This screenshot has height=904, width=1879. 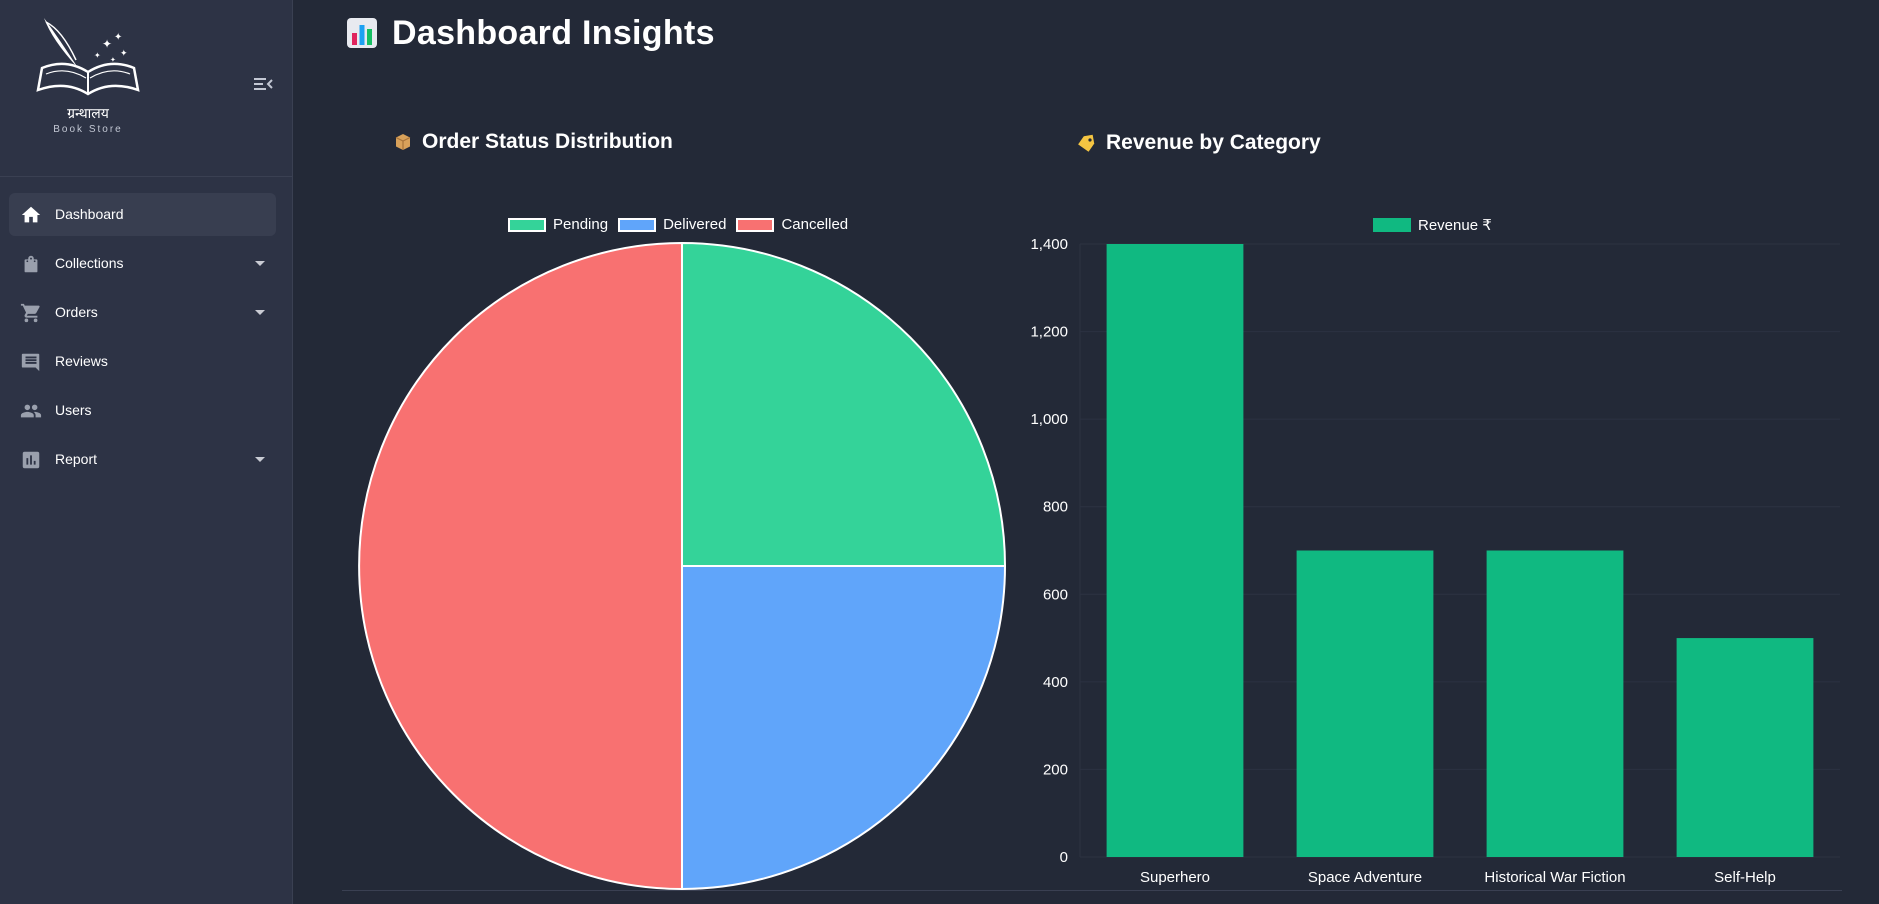 I want to click on sidebar-item-reviews: Reviews, so click(x=142, y=361).